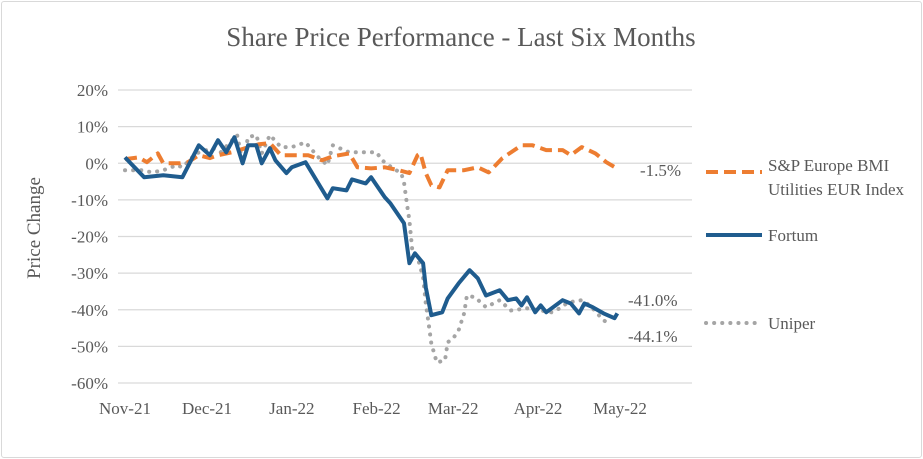  Describe the element at coordinates (89, 383) in the screenshot. I see `y-tick-label: -60%` at that location.